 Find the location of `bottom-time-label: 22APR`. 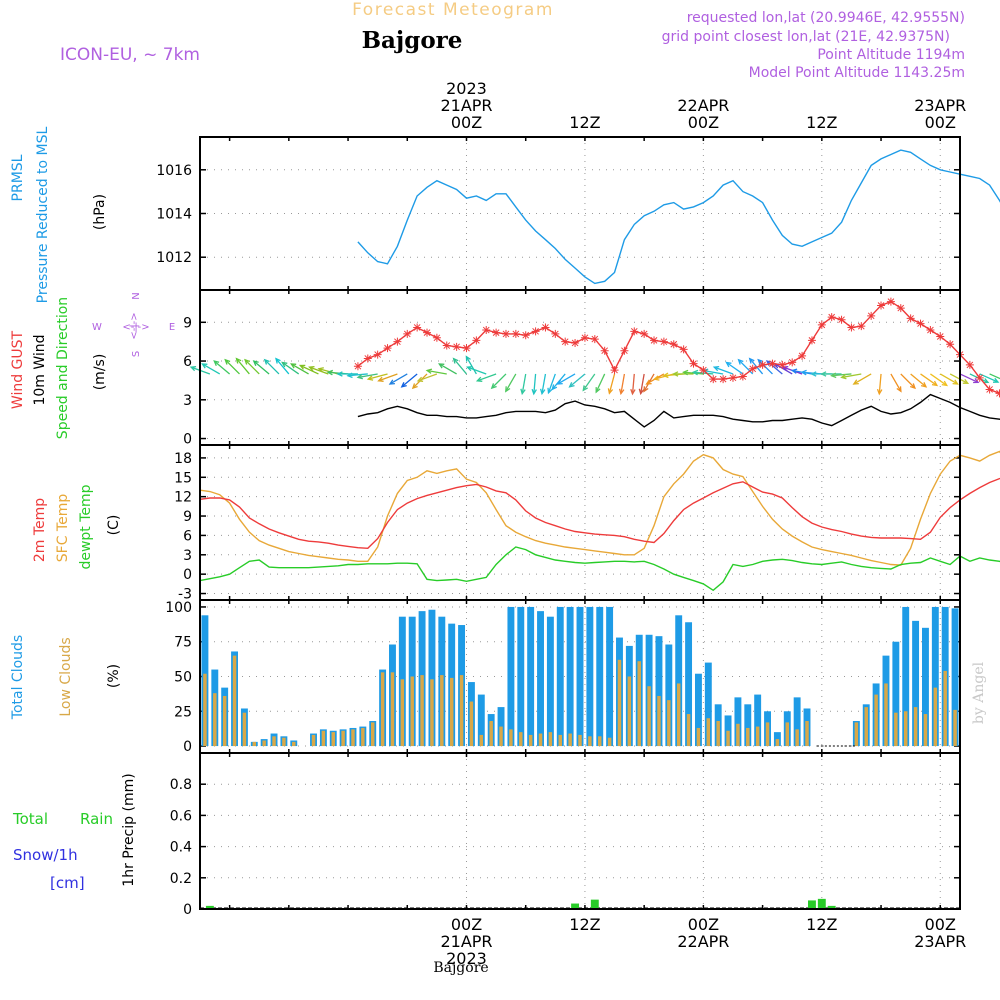

bottom-time-label: 22APR is located at coordinates (703, 941).